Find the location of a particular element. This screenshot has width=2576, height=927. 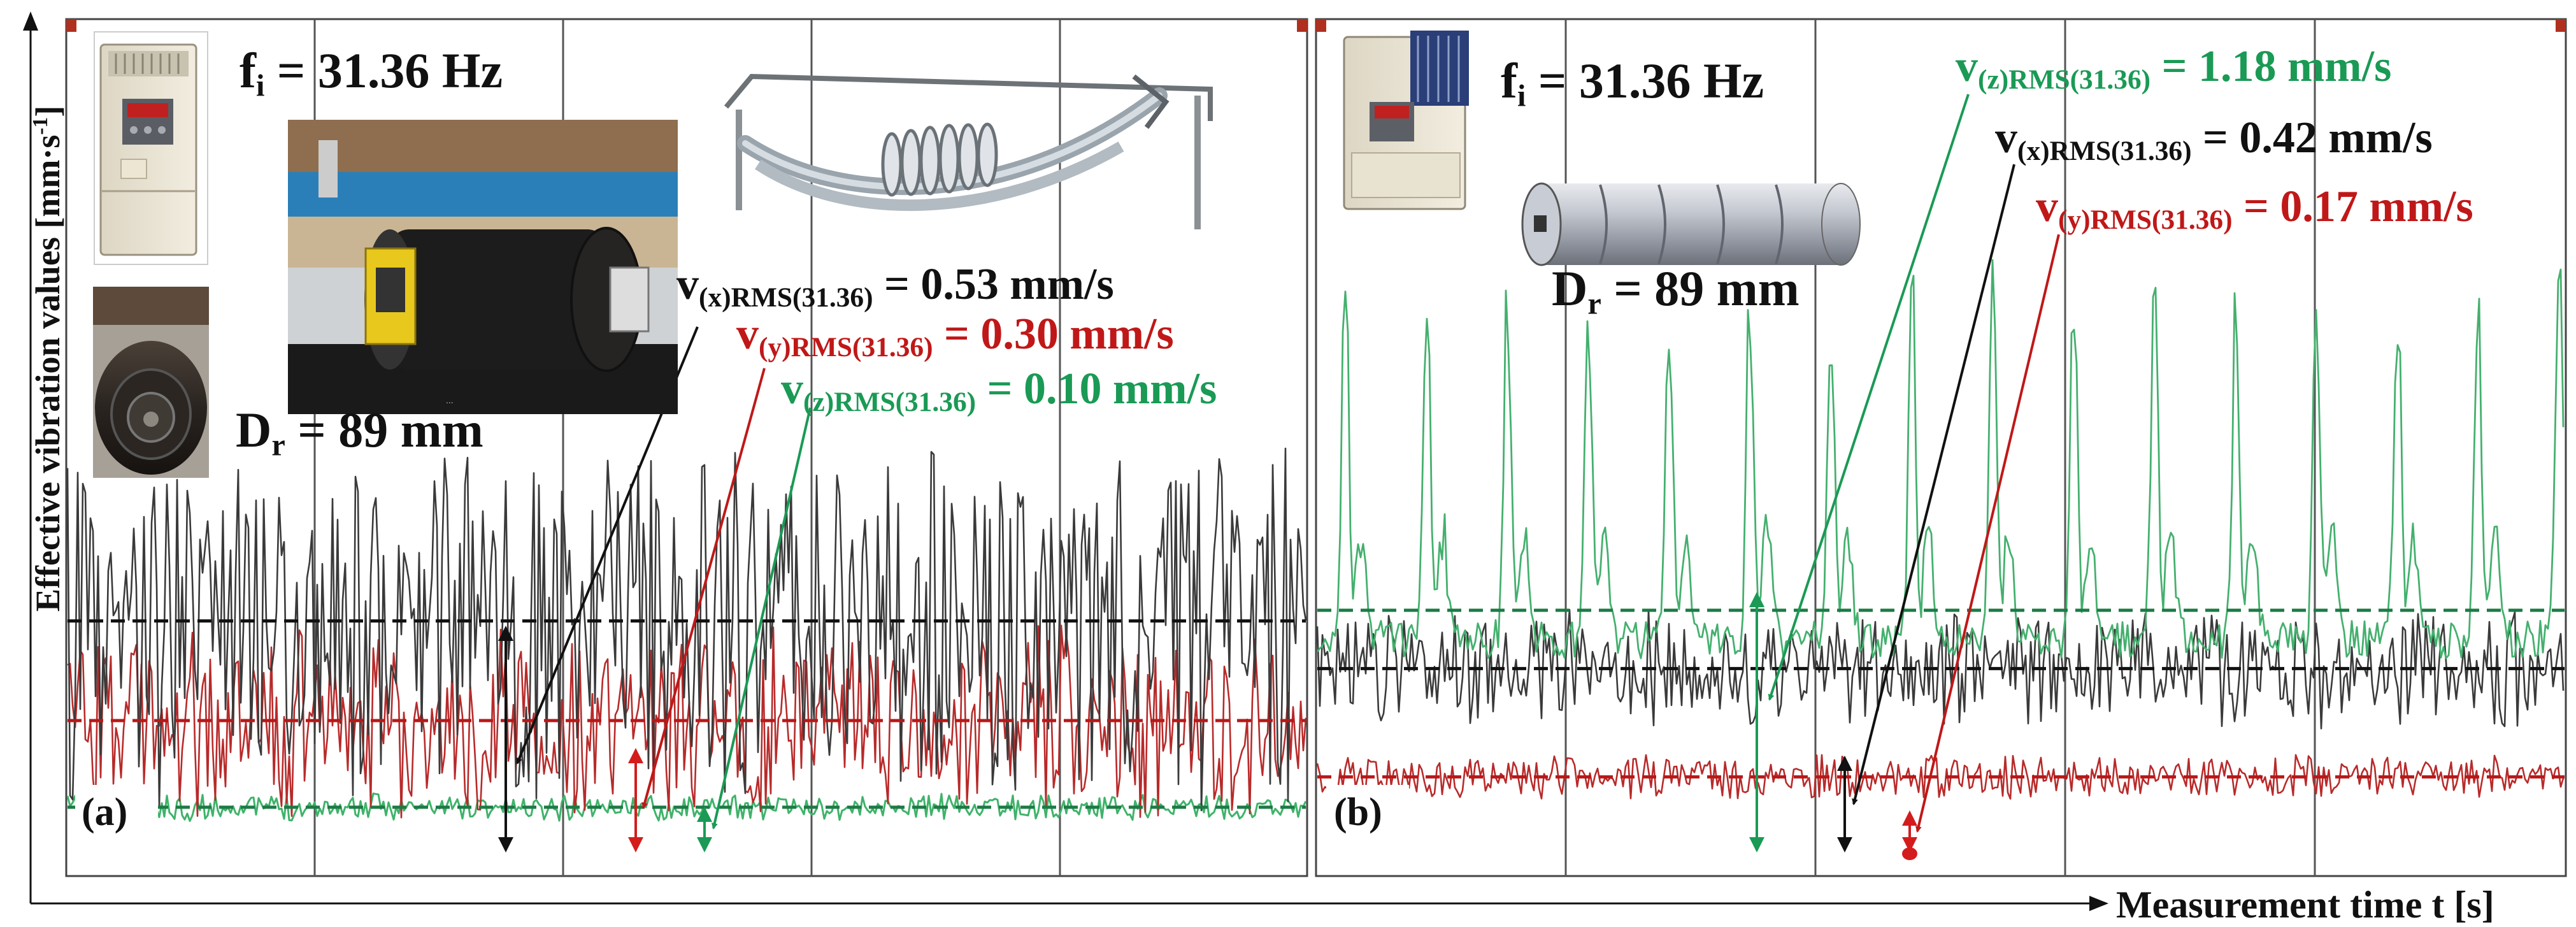

panel-b-vx-rms-label: v(x)RMS(31.36) = 0.42 mm/s is located at coordinates (2214, 140).